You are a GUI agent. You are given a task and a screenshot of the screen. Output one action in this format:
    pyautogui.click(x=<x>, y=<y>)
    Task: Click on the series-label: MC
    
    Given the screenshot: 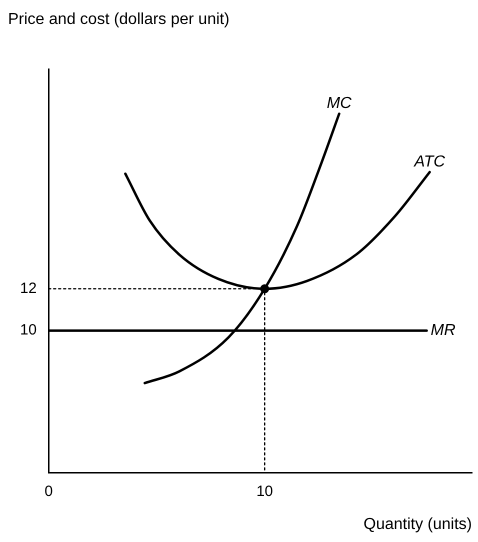 What is the action you would take?
    pyautogui.click(x=339, y=103)
    